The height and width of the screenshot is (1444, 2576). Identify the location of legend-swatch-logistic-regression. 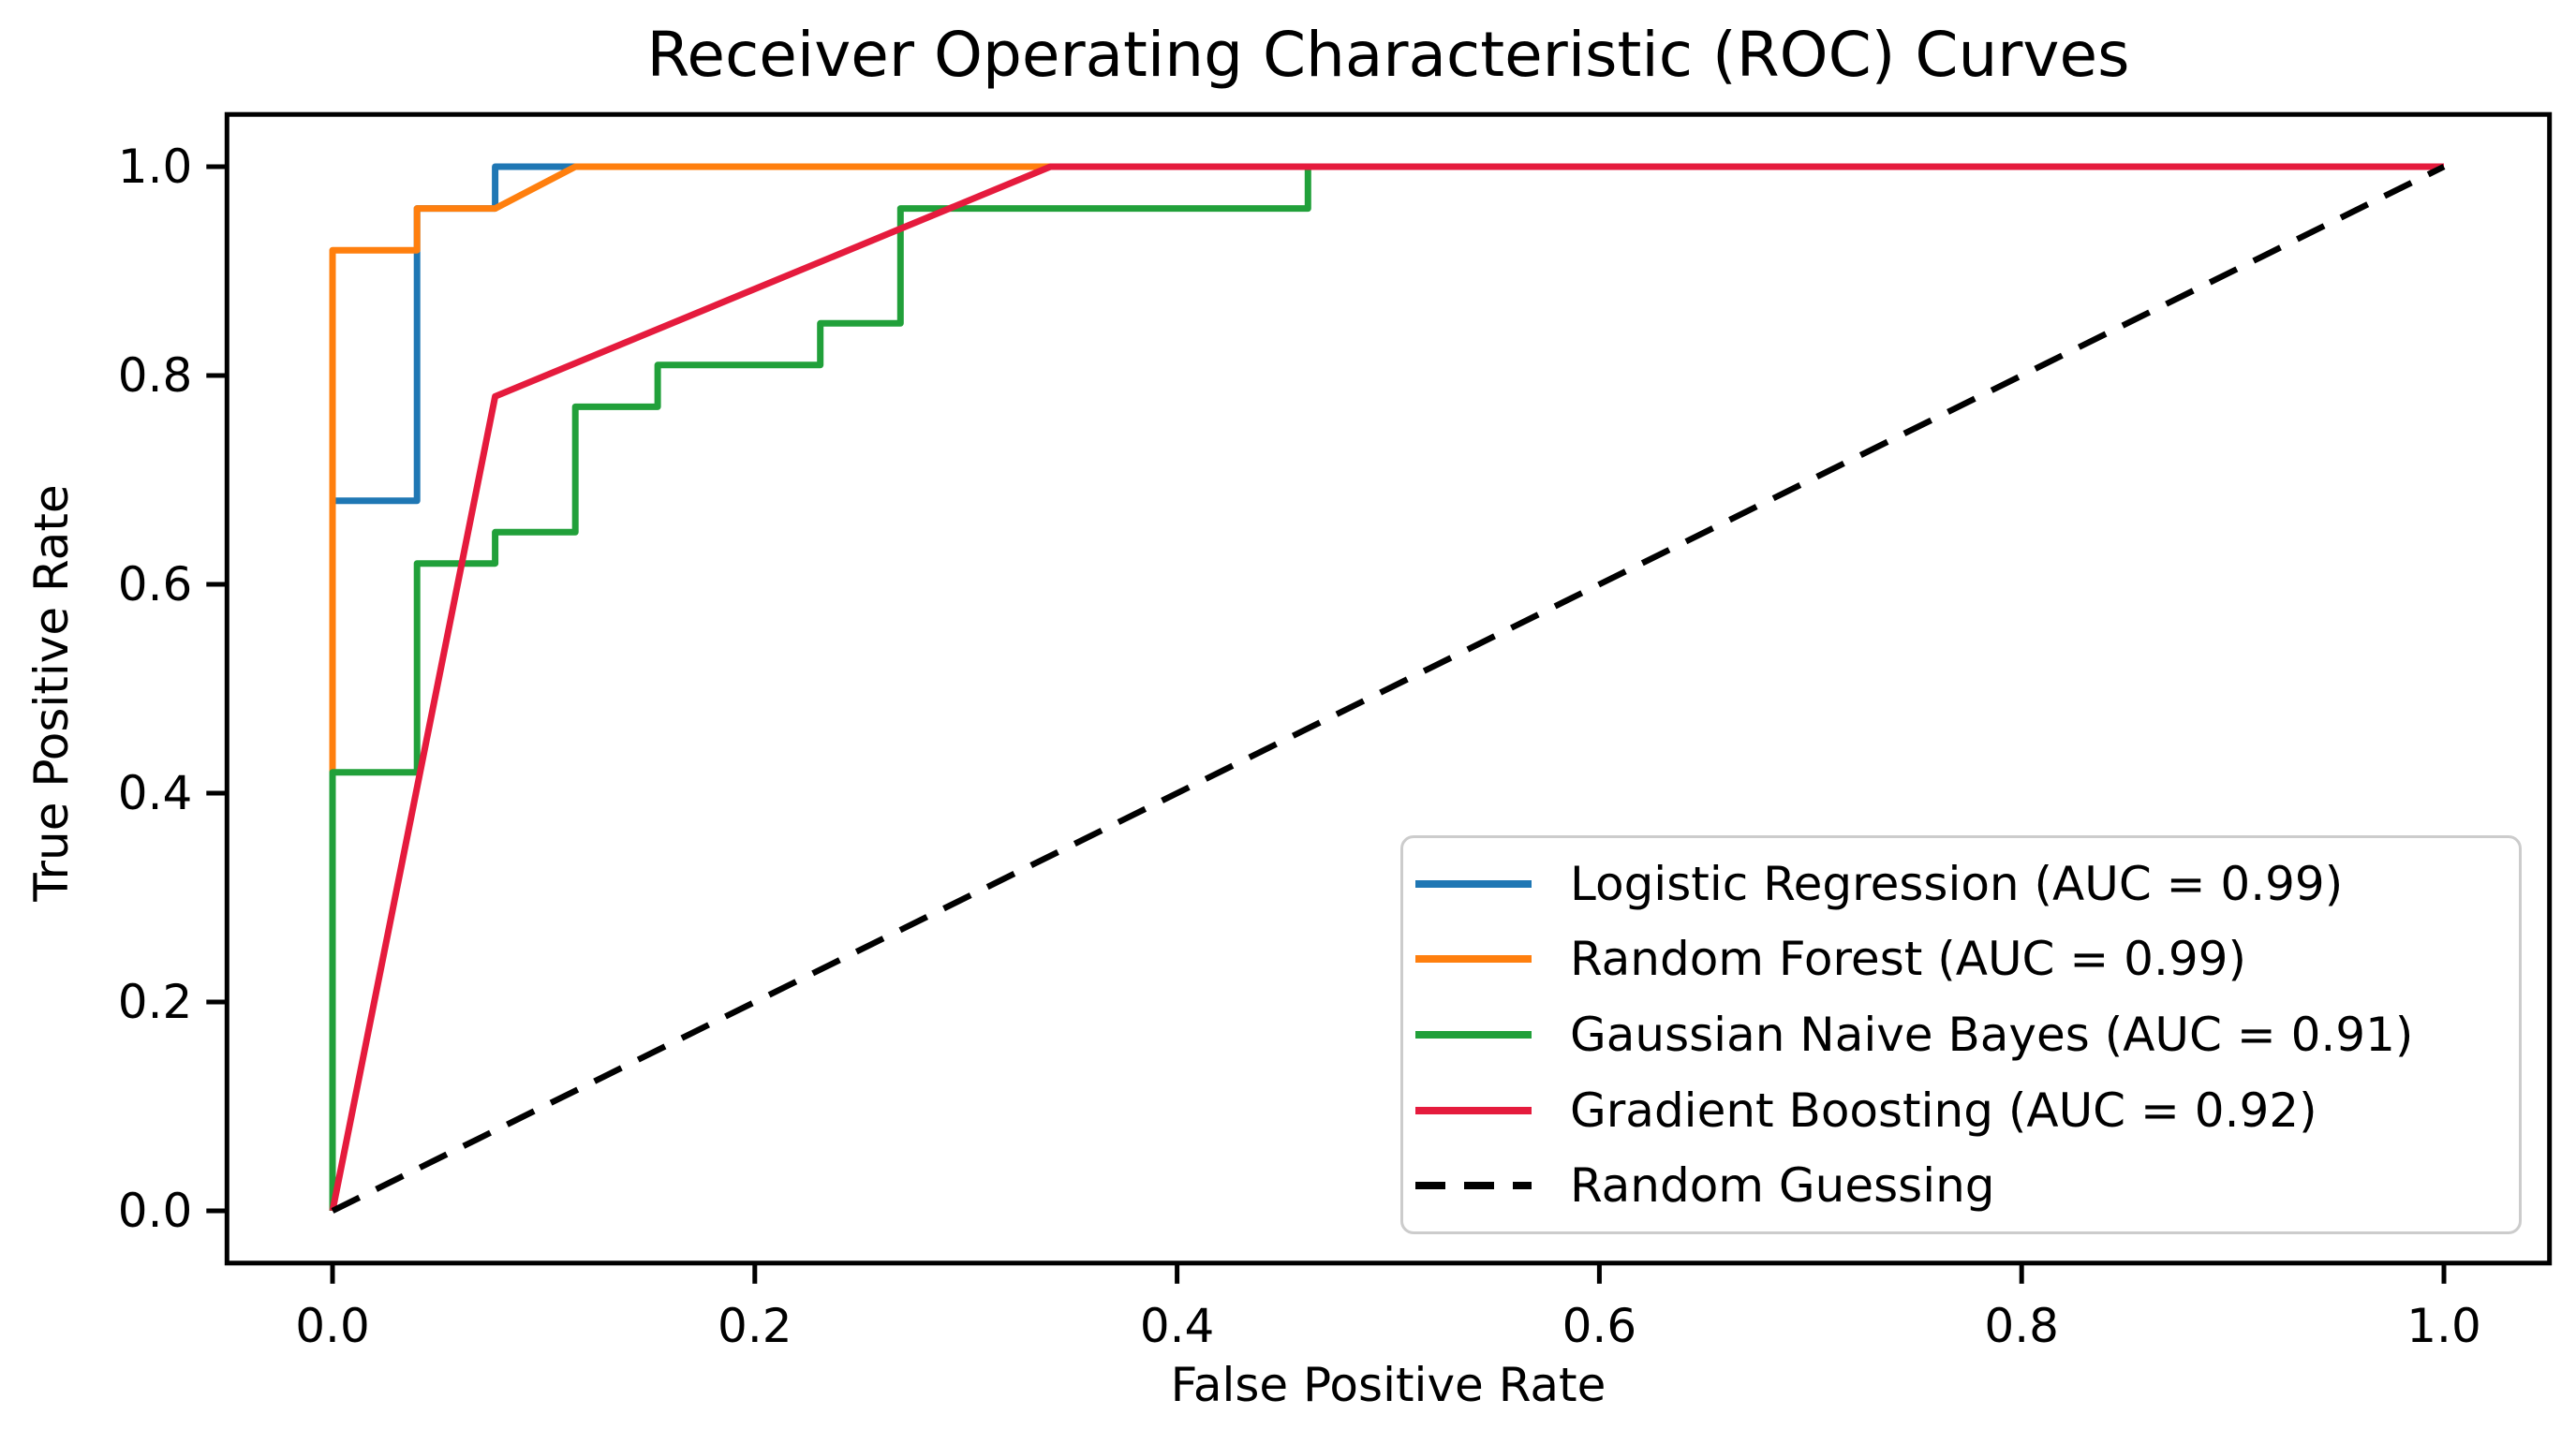
(1474, 883).